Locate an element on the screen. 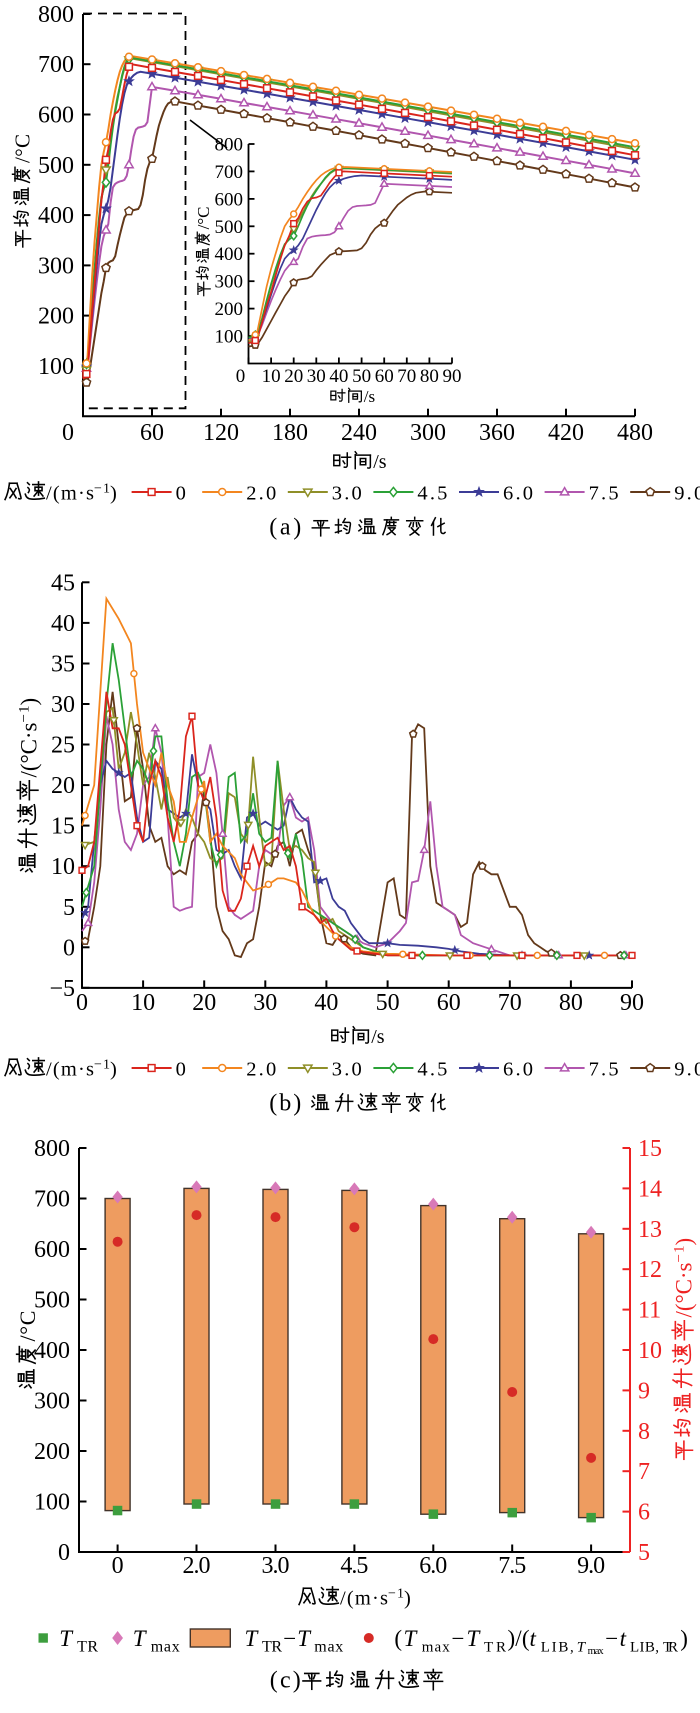 The image size is (700, 1713). svg-text: 9 is located at coordinates (644, 1391).